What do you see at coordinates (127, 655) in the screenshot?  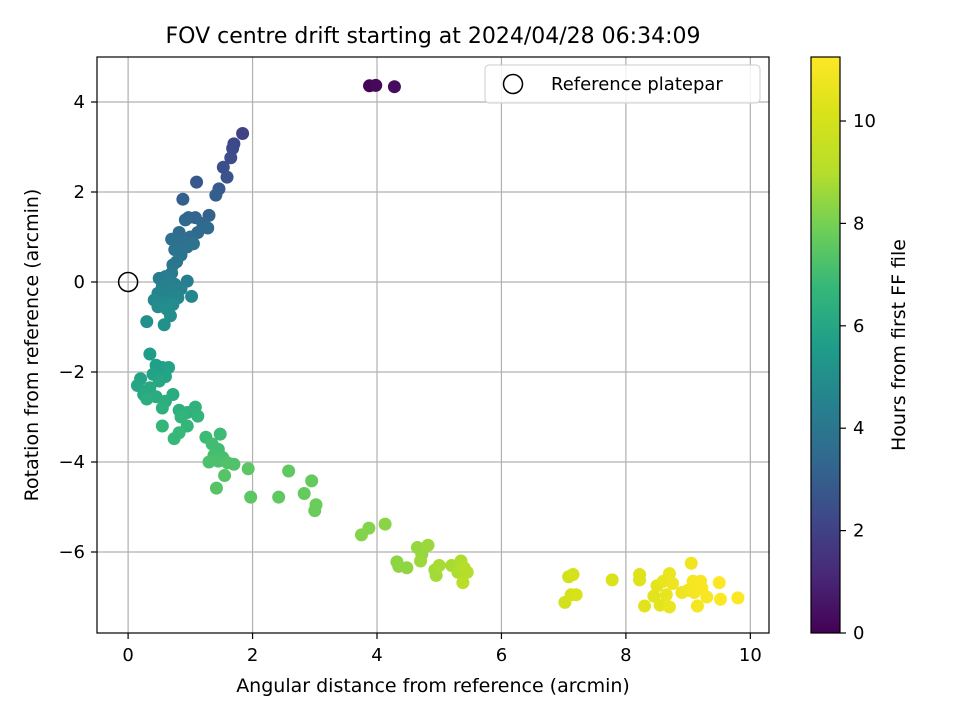 I see `x-tick-label: 0` at bounding box center [127, 655].